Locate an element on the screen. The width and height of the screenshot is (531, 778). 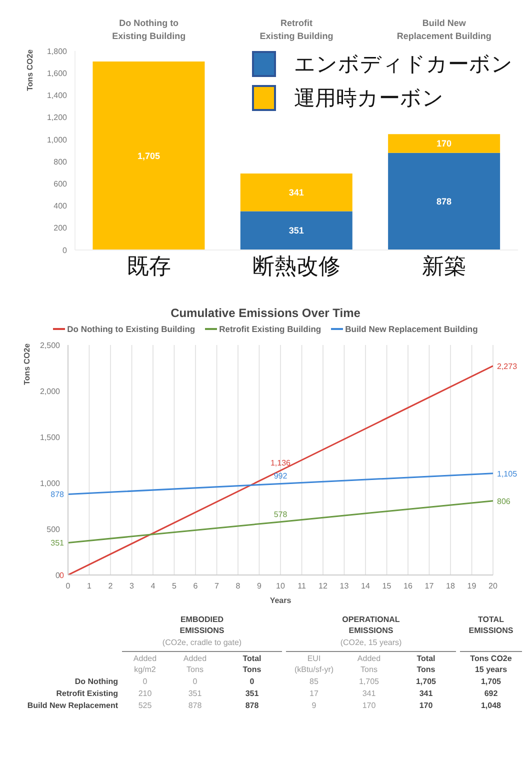
x-tick-label: 6 is located at coordinates (195, 586).